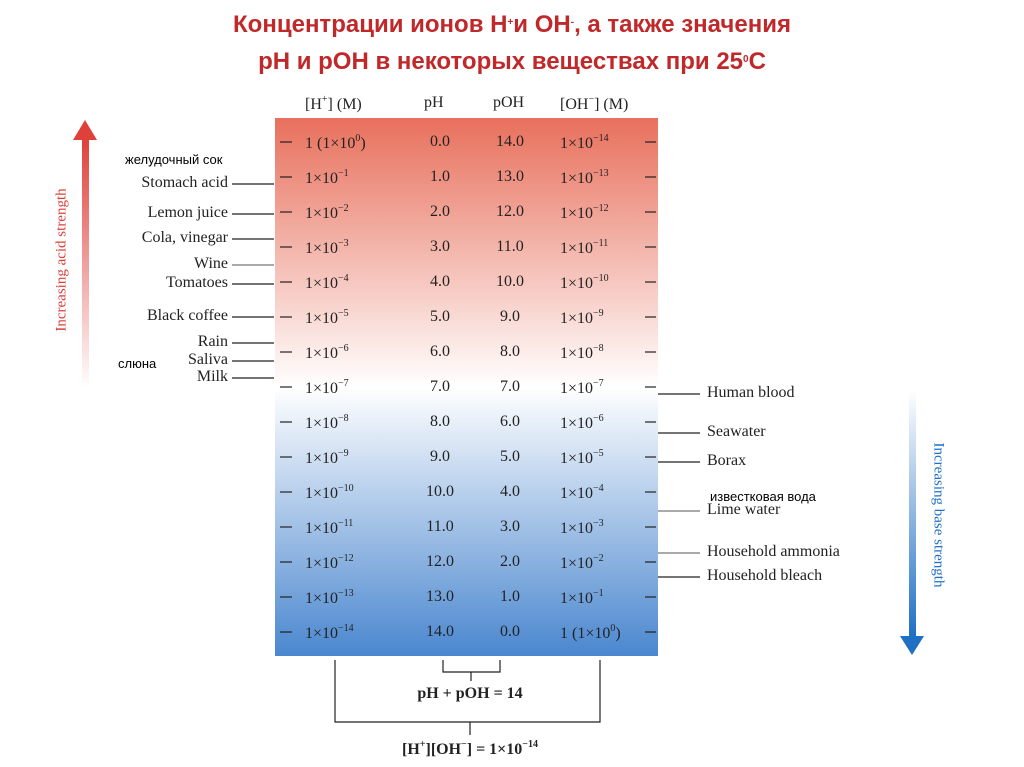 Image resolution: width=1024 pixels, height=767 pixels. Describe the element at coordinates (327, 458) in the screenshot. I see `h-concentration: 1×10⁻⁹` at that location.